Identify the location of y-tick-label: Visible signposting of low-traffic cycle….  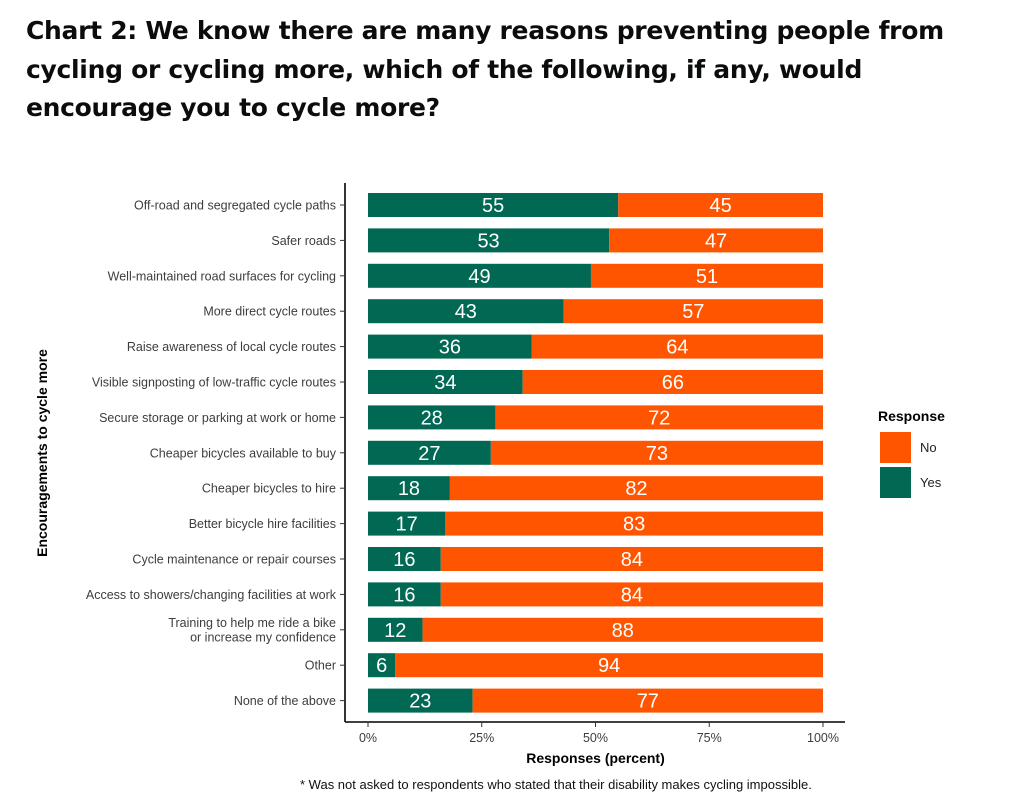
(214, 383).